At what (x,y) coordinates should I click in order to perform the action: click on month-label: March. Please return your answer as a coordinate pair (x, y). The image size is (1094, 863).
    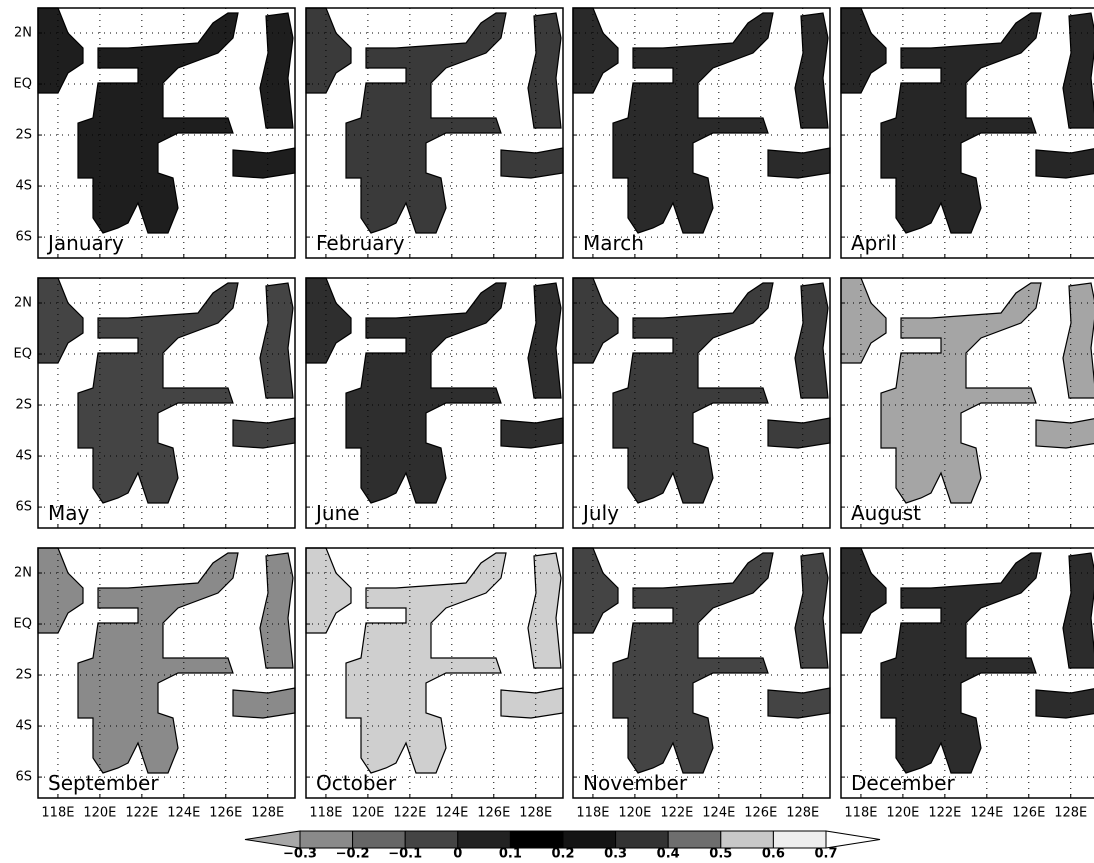
    Looking at the image, I should click on (613, 243).